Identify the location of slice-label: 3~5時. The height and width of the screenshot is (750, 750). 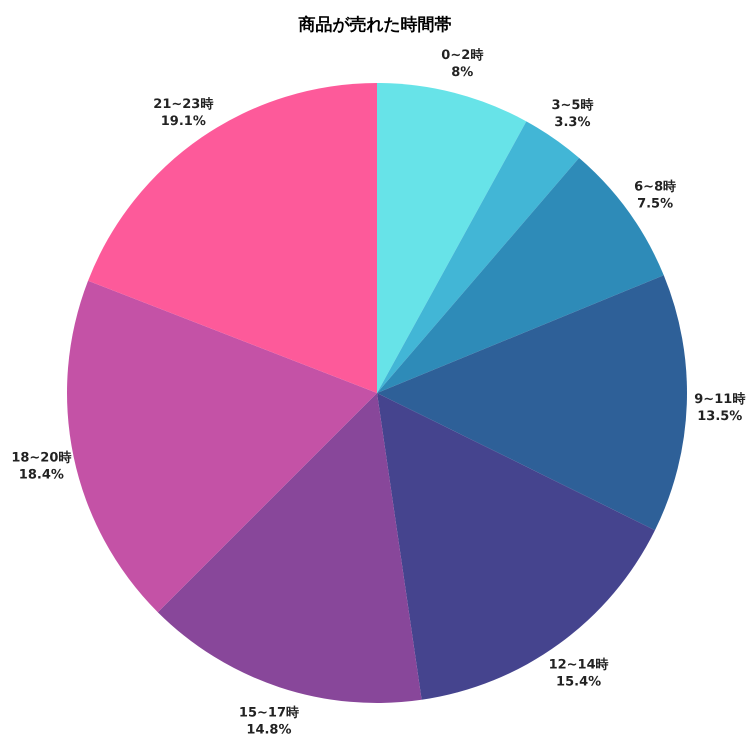
(572, 106).